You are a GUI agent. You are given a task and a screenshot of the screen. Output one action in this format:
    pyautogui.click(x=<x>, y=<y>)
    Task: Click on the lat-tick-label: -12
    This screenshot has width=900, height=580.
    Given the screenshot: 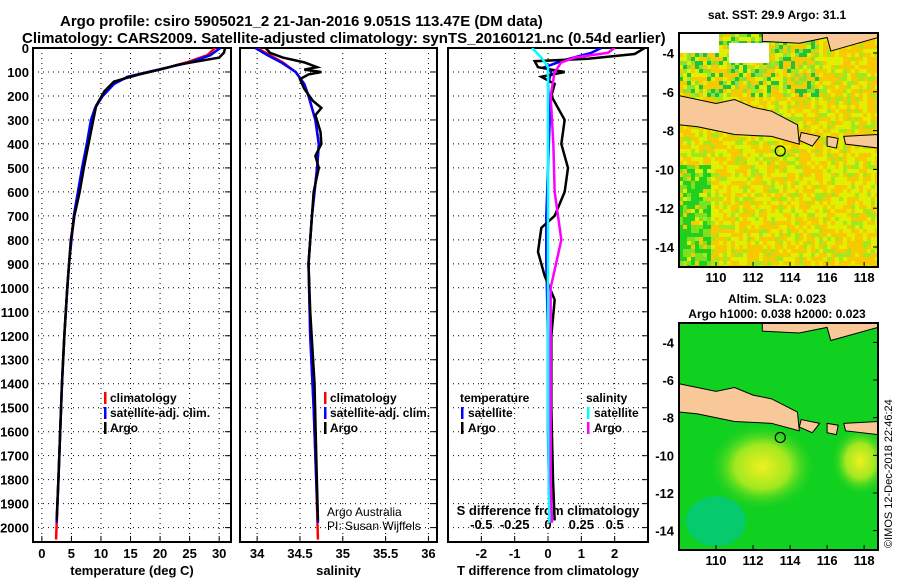 What is the action you would take?
    pyautogui.click(x=664, y=208)
    